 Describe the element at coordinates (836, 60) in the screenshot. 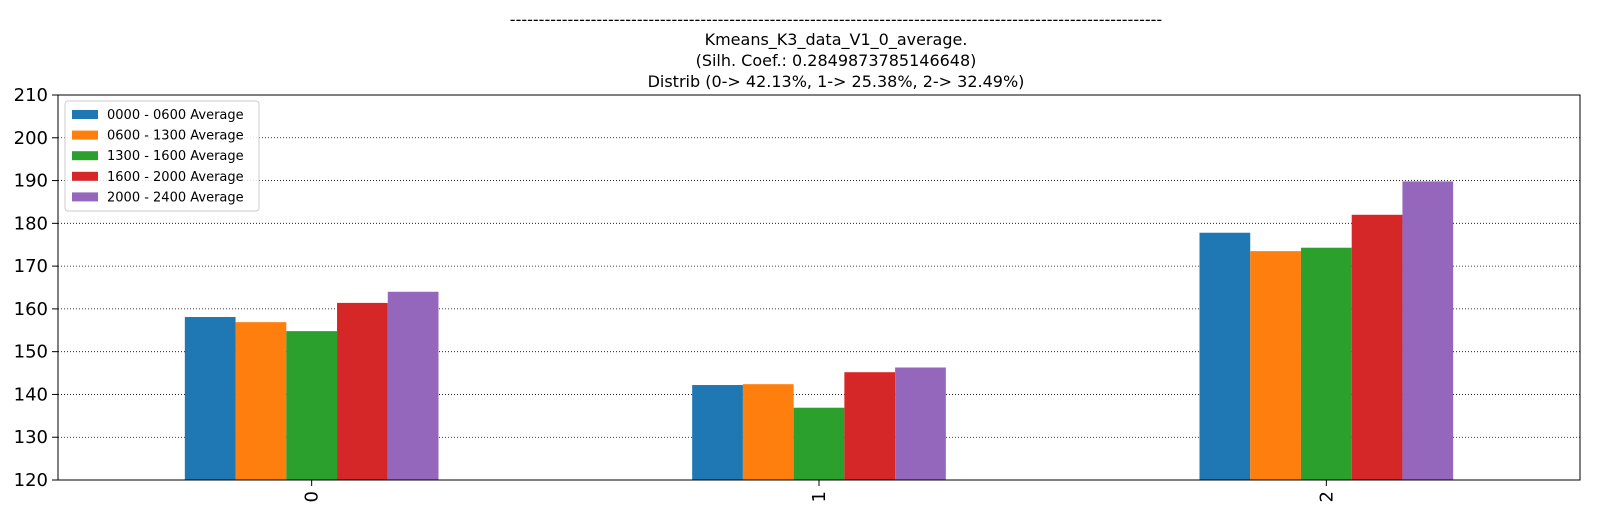

I see `title-line-2: (Silh. Coef.: 0.2849873785146648)` at that location.